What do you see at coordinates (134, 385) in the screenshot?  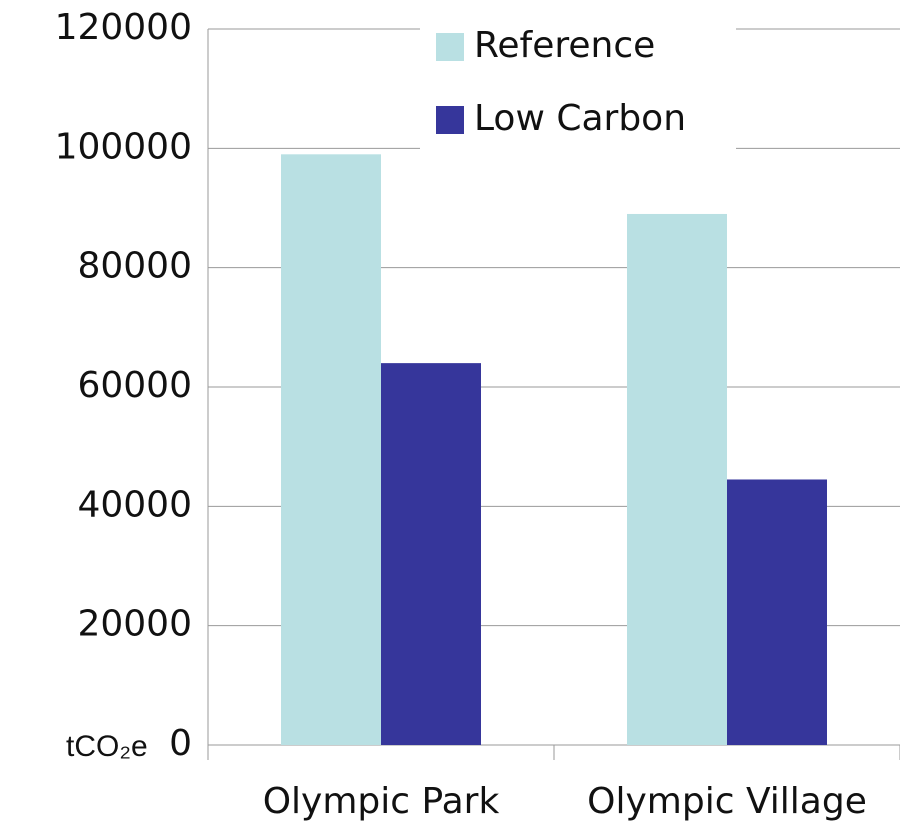 I see `y-tick-label: 60000` at bounding box center [134, 385].